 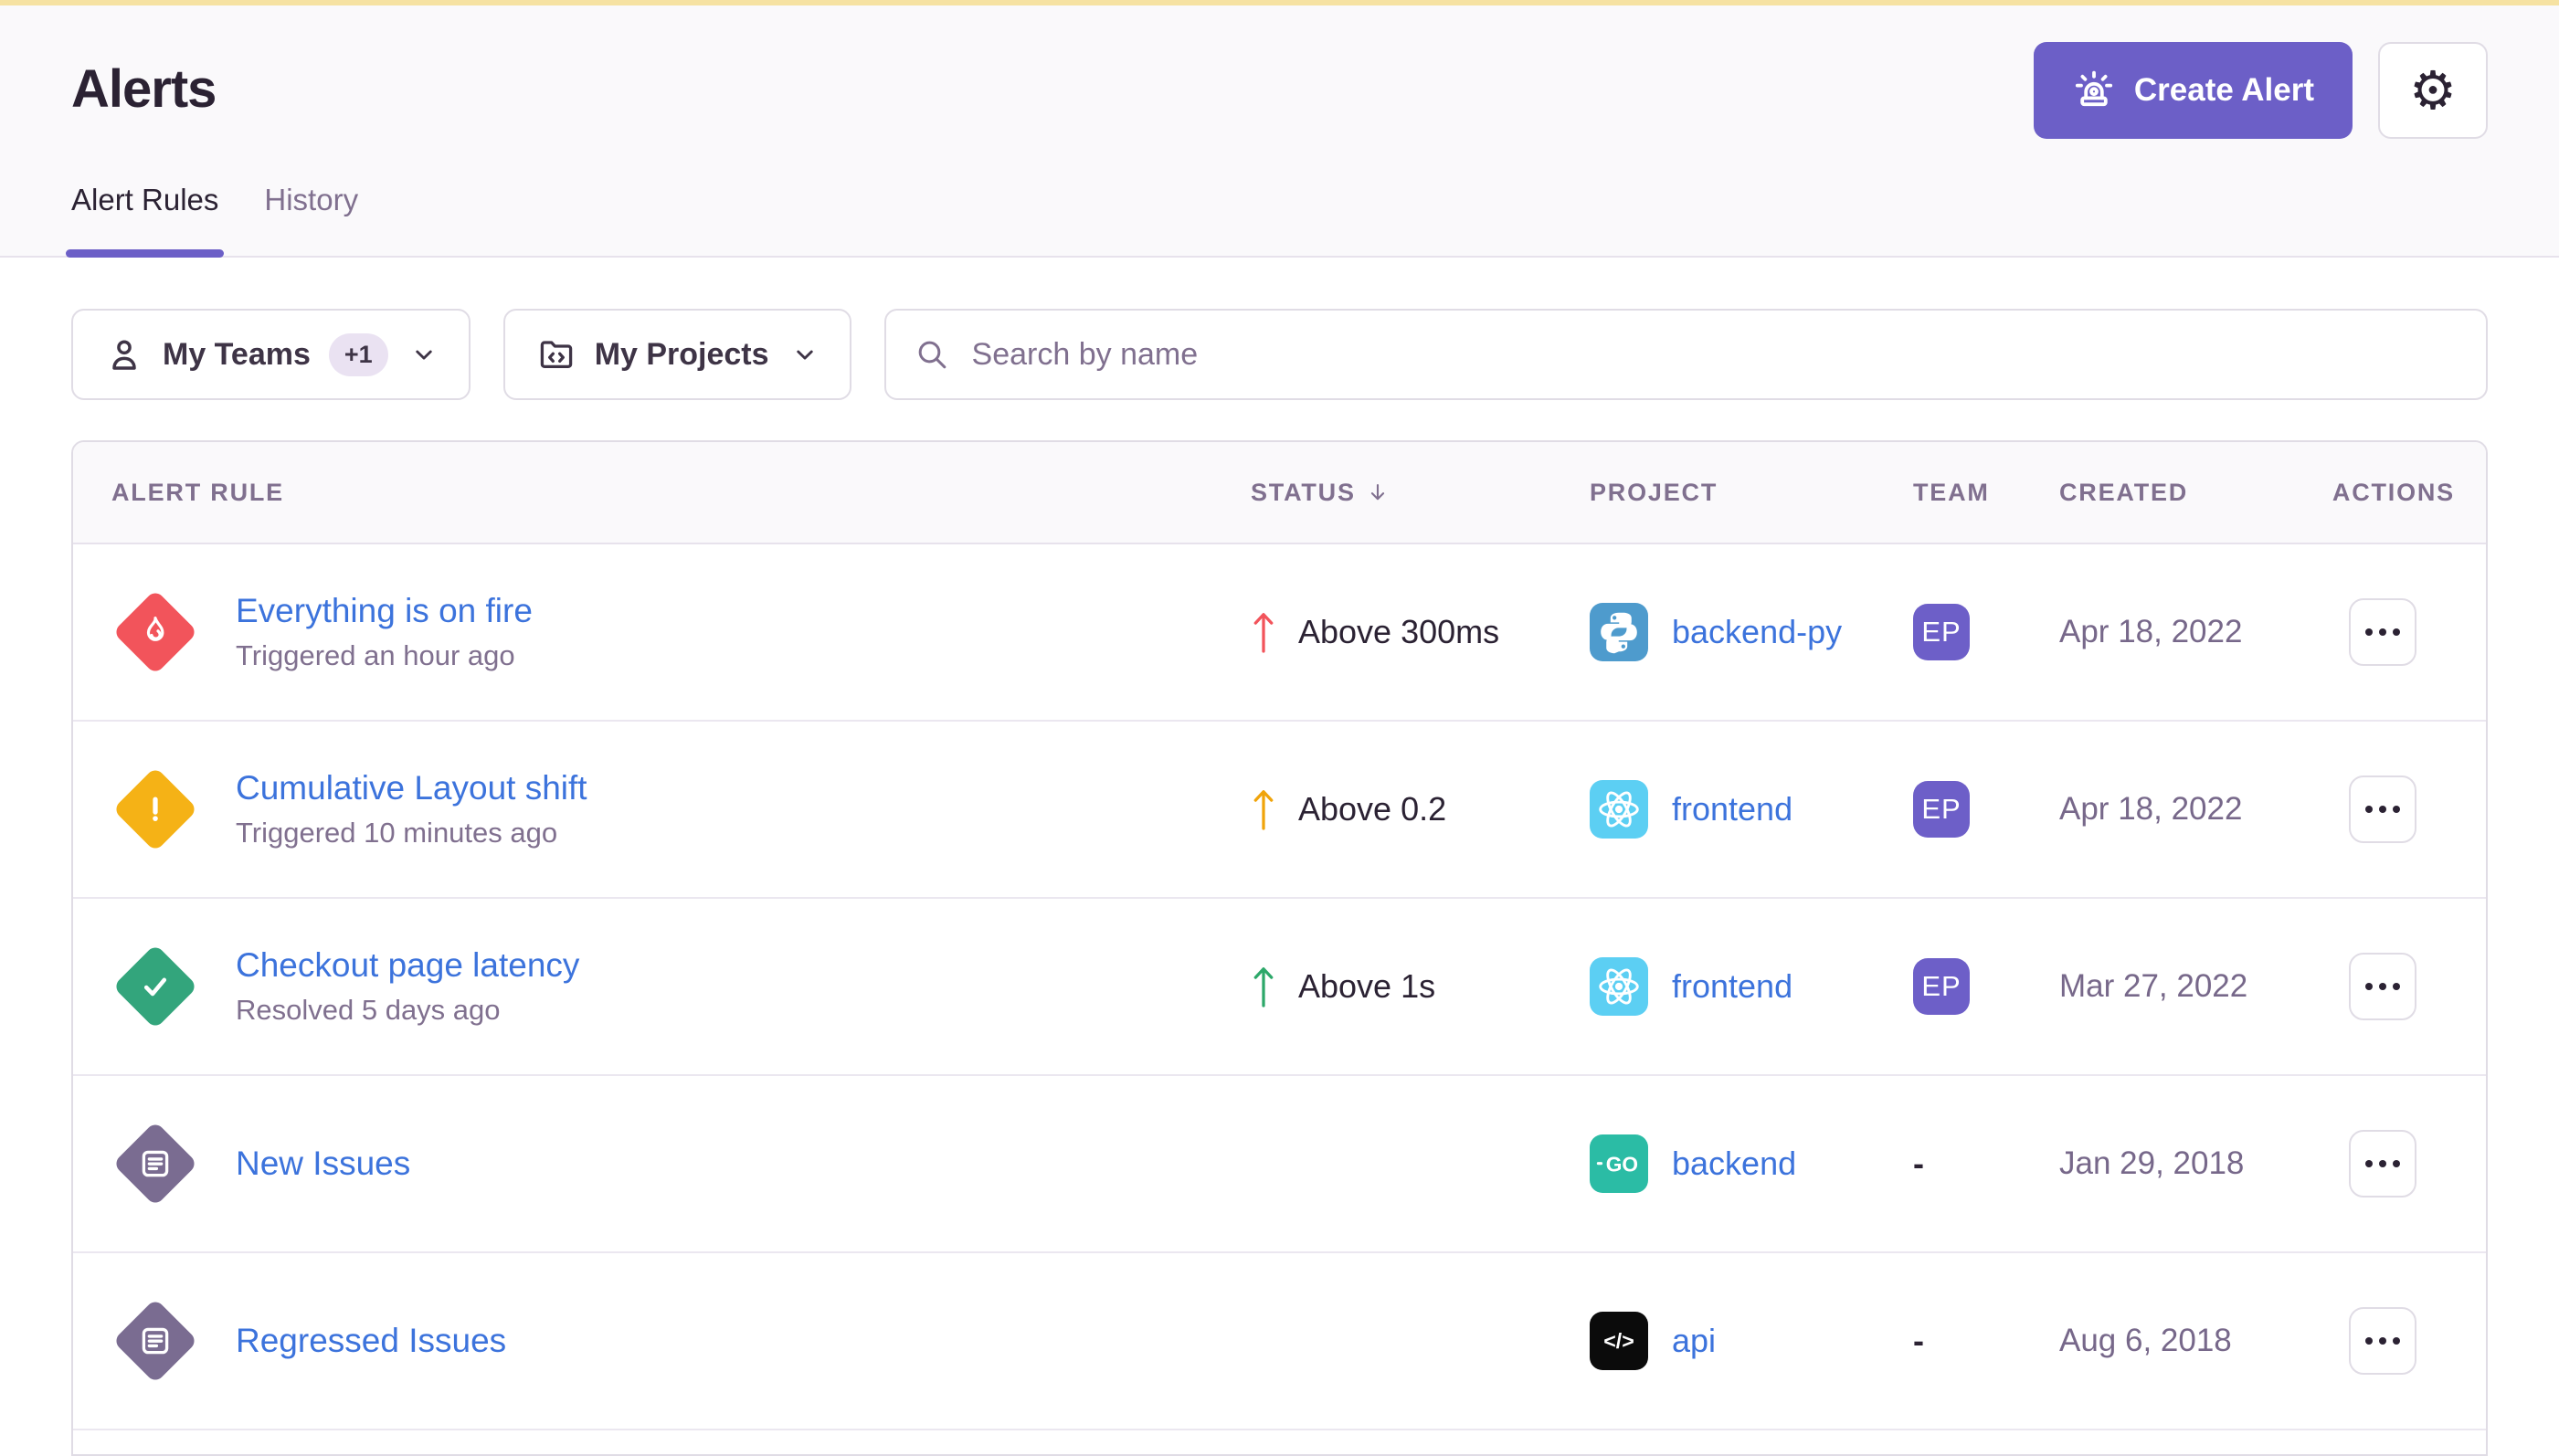 What do you see at coordinates (1372, 809) in the screenshot?
I see `status-text: Above 0.2` at bounding box center [1372, 809].